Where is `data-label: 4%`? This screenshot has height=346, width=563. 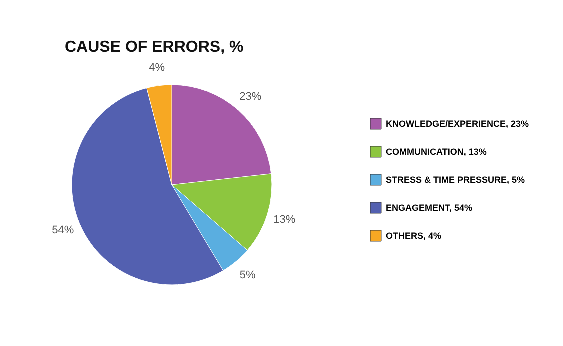 data-label: 4% is located at coordinates (157, 68).